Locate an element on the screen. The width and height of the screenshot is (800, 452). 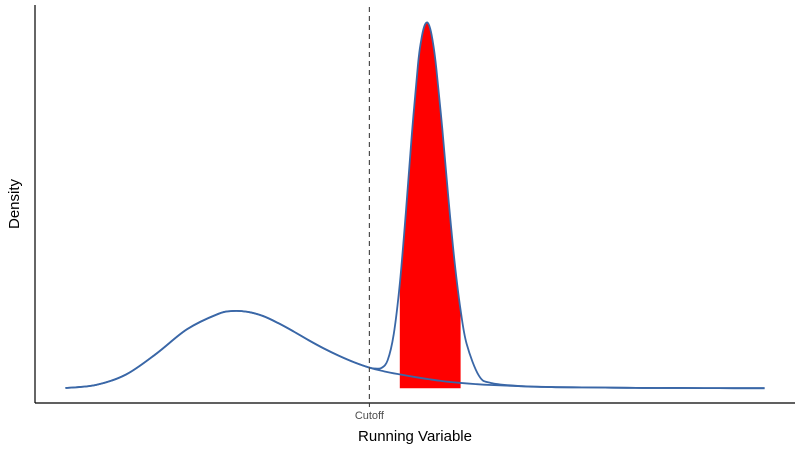
shaded-region is located at coordinates (430, 205).